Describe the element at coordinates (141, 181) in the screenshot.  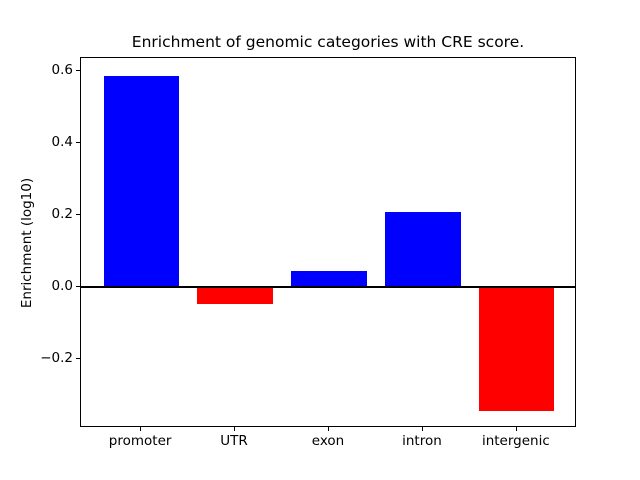
I see `bar-promoter` at that location.